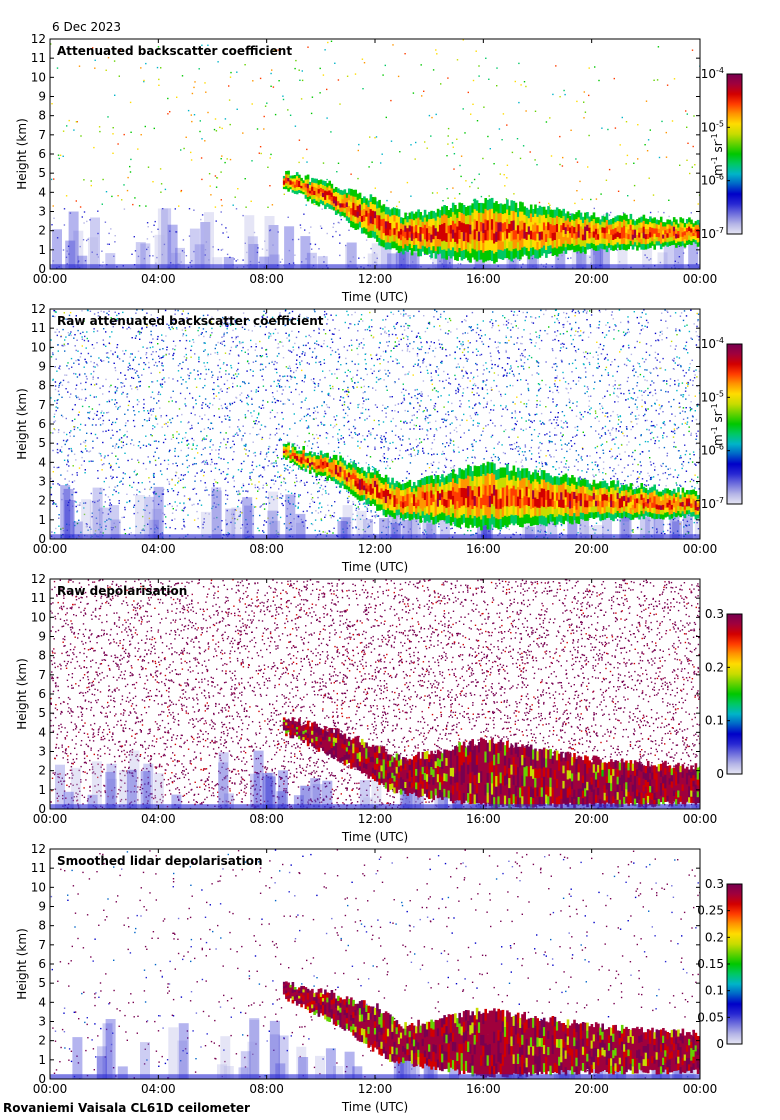 The height and width of the screenshot is (1120, 780). I want to click on x-tick-label: 08:00, so click(266, 819).